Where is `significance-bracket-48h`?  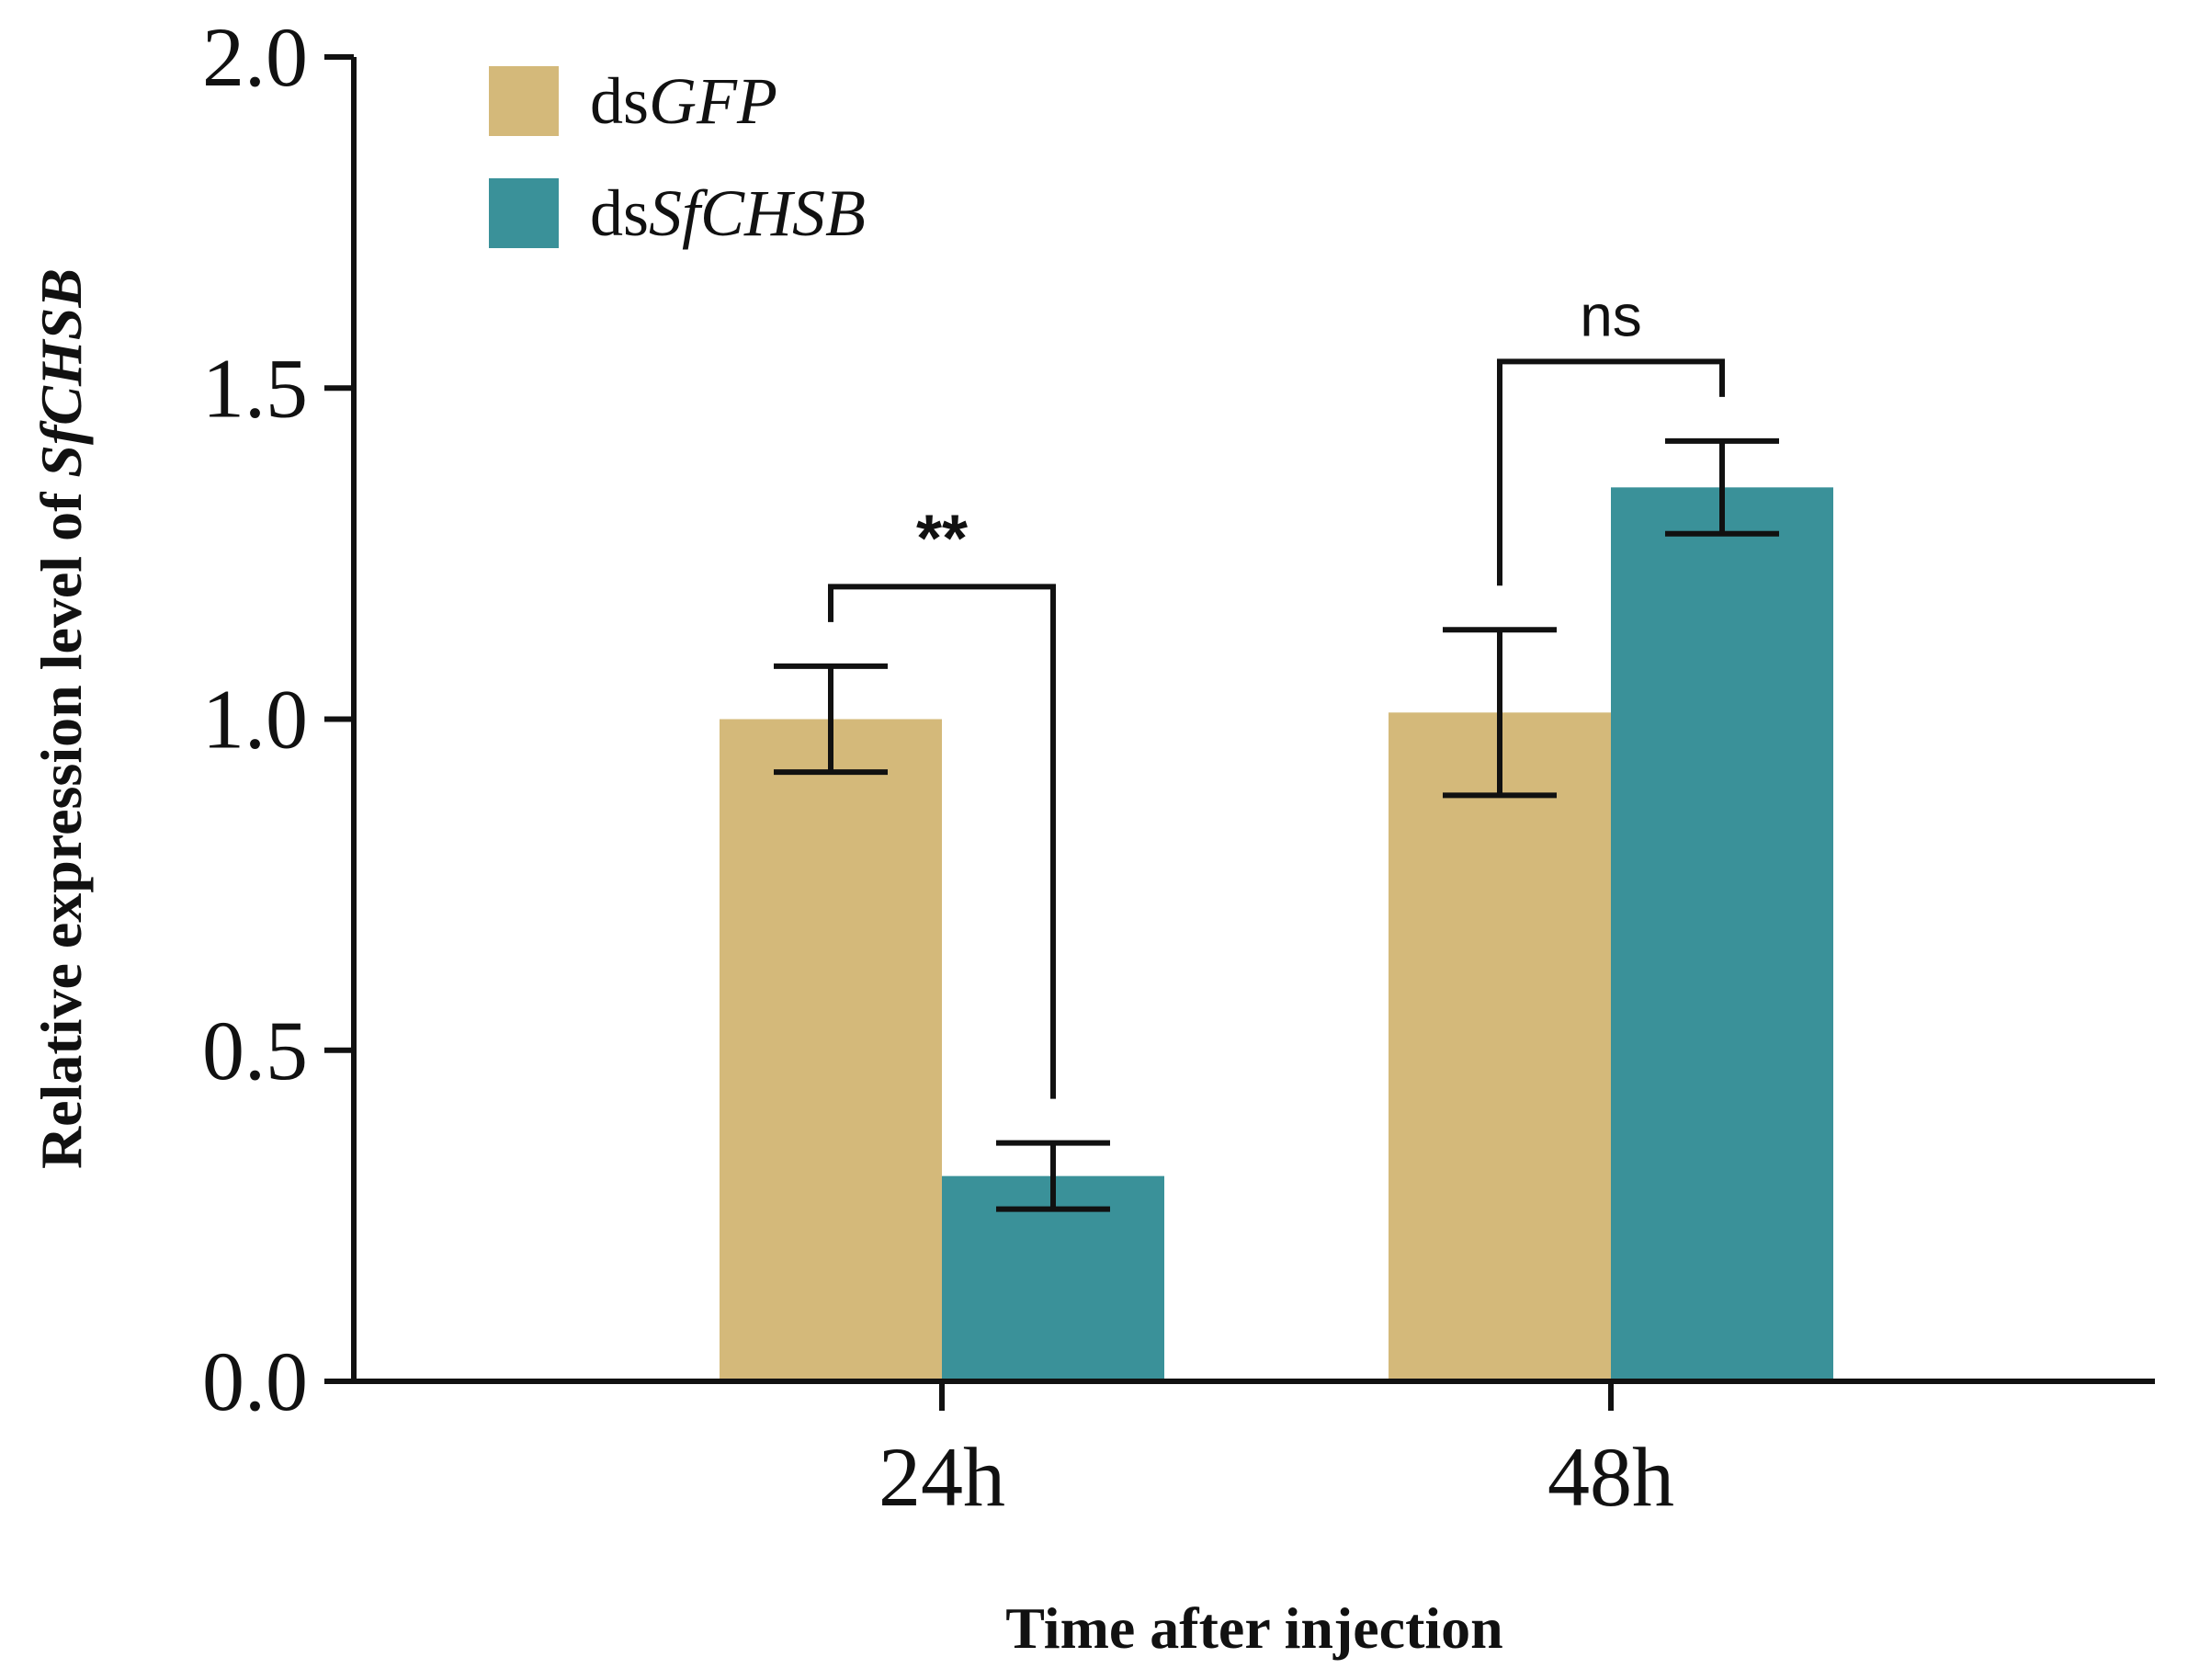 significance-bracket-48h is located at coordinates (1611, 472).